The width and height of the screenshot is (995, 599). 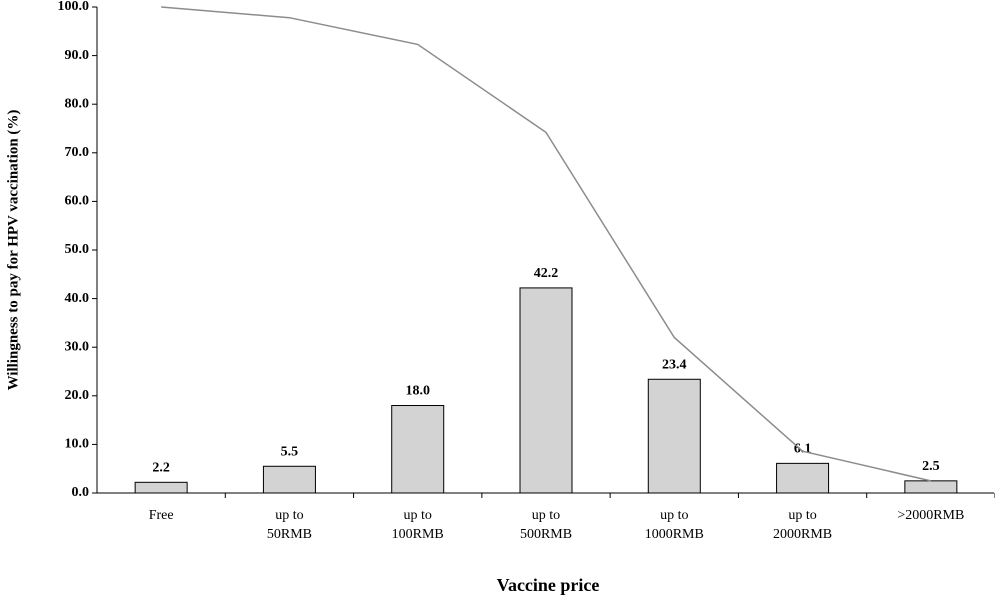 I want to click on y-tick-label: 60.0, so click(x=77, y=201).